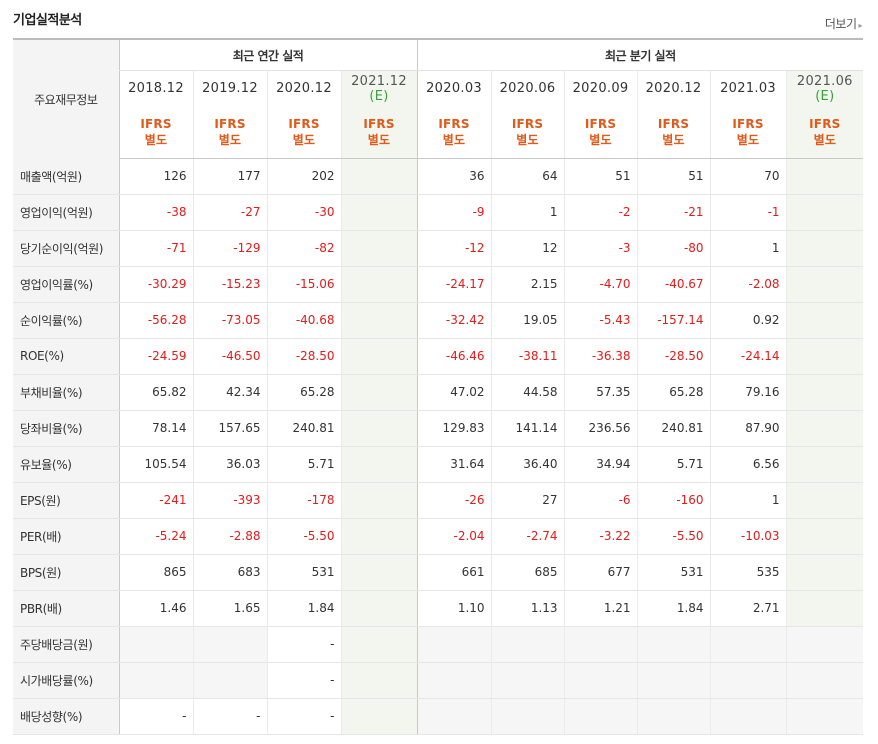 The height and width of the screenshot is (744, 878). Describe the element at coordinates (840, 24) in the screenshot. I see `more-link-label: 더보기` at that location.